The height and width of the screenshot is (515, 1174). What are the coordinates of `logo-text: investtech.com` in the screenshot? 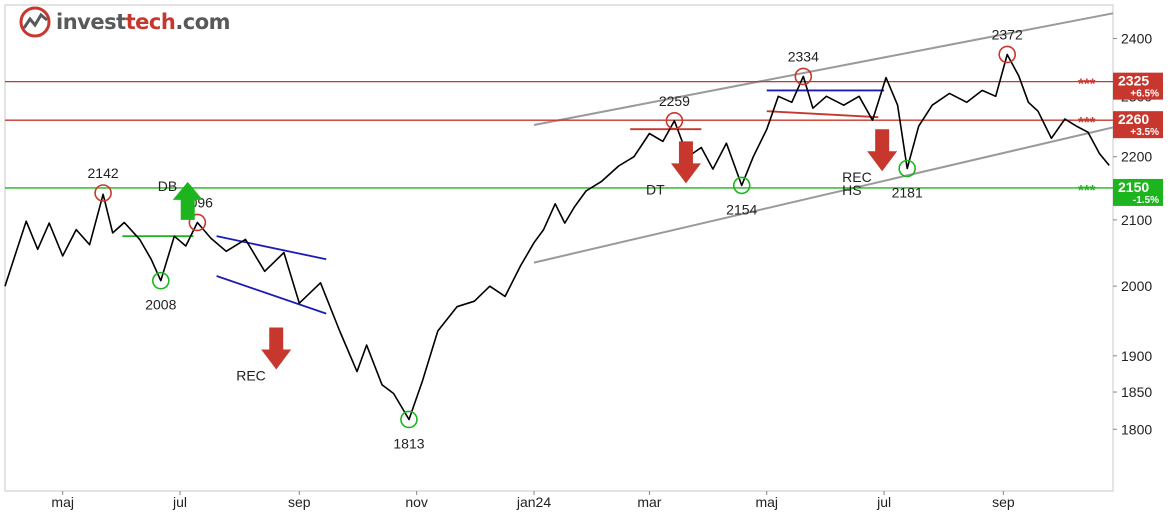 It's located at (143, 22).